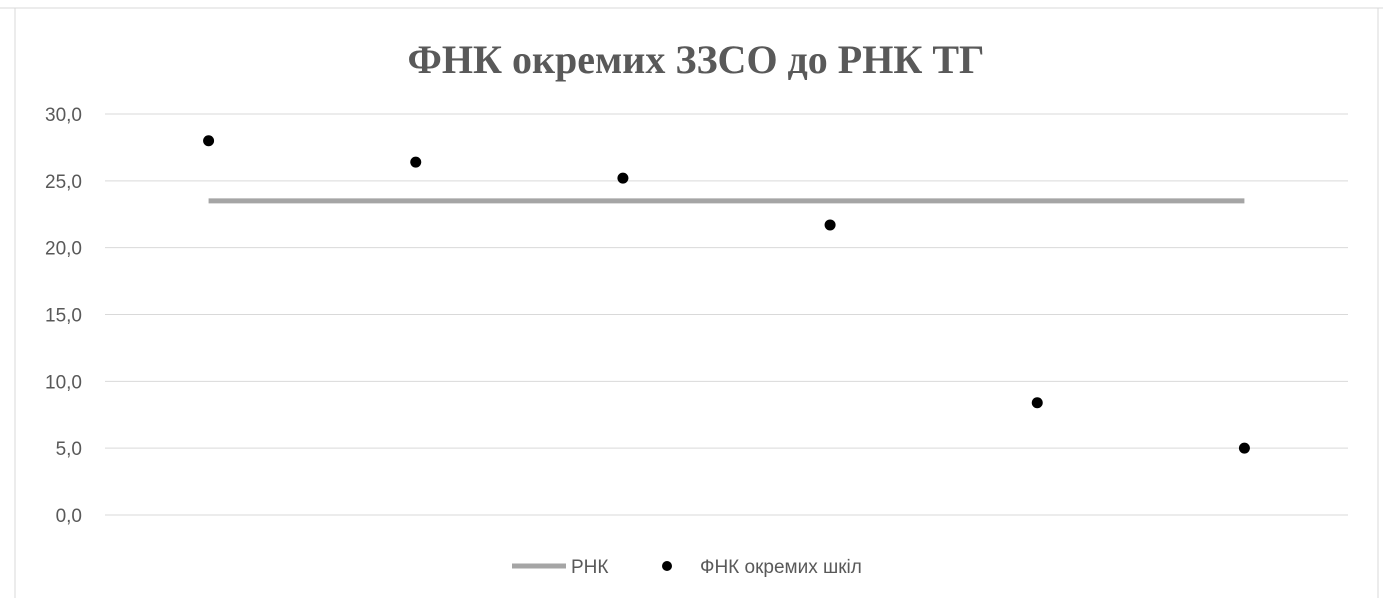 This screenshot has height=603, width=1383. What do you see at coordinates (63, 382) in the screenshot?
I see `y-tick-label: 10,0` at bounding box center [63, 382].